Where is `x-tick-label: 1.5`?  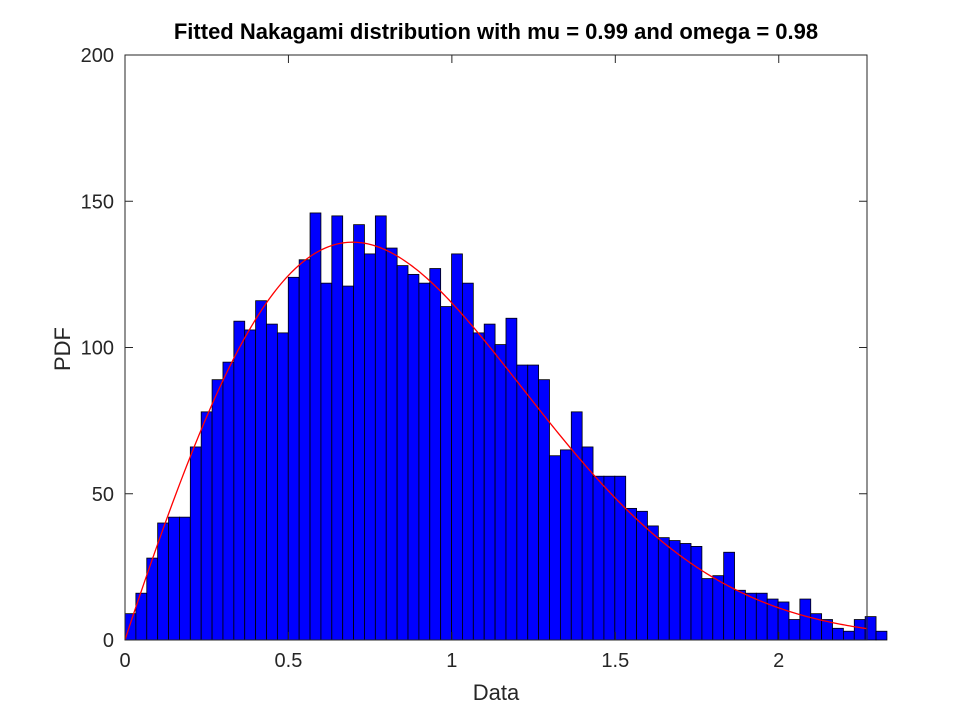
x-tick-label: 1.5 is located at coordinates (615, 661).